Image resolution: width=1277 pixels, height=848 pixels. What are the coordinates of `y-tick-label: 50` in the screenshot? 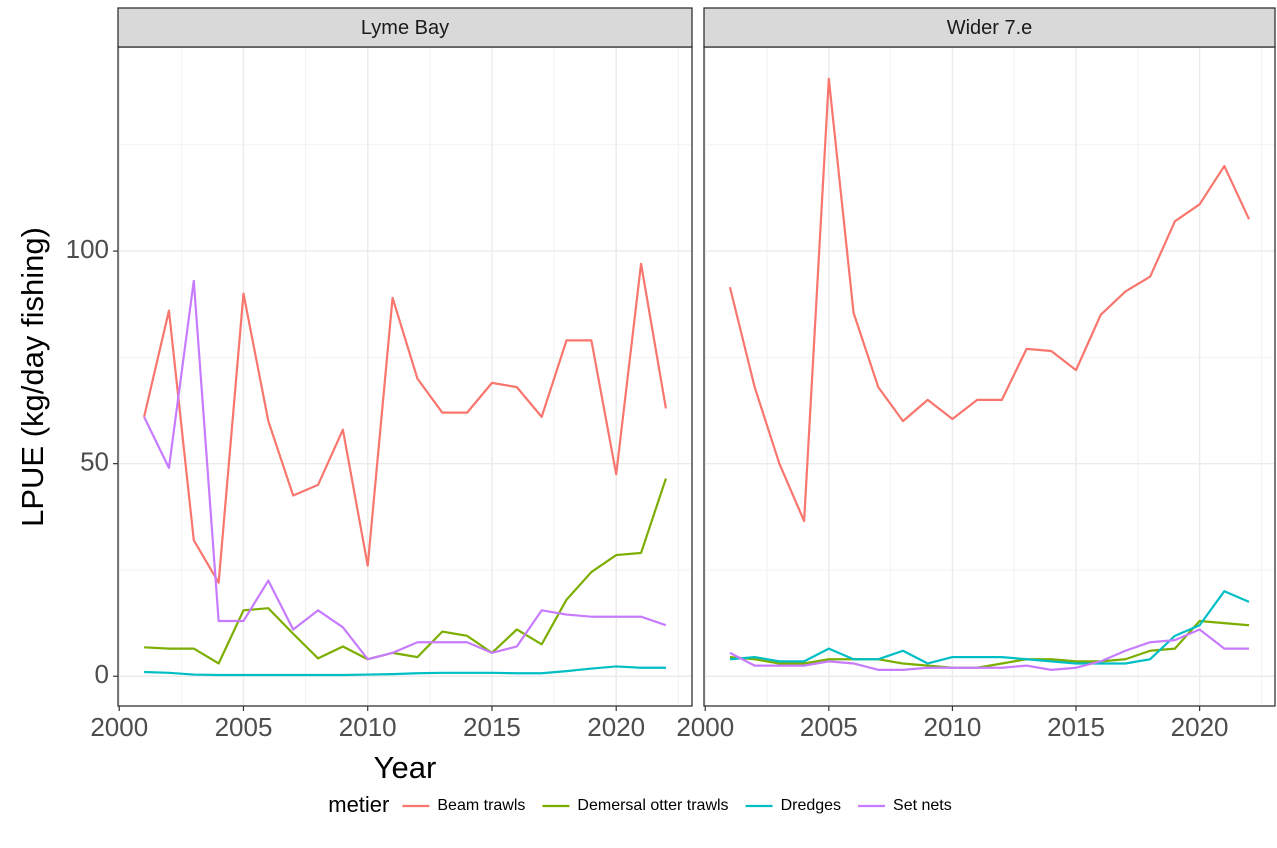 It's located at (94, 462).